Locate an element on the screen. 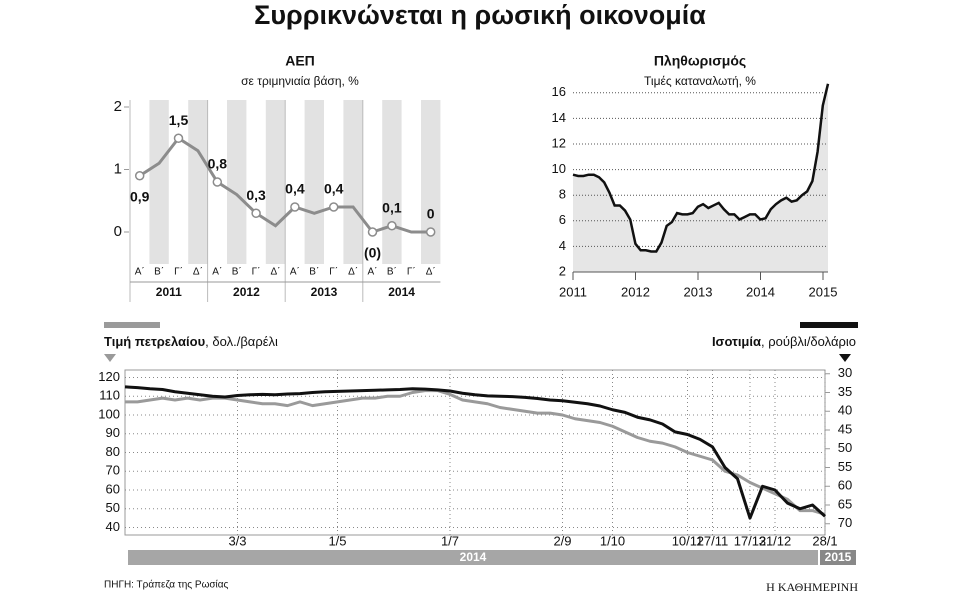  x-tick-label: 31/12 is located at coordinates (775, 540).